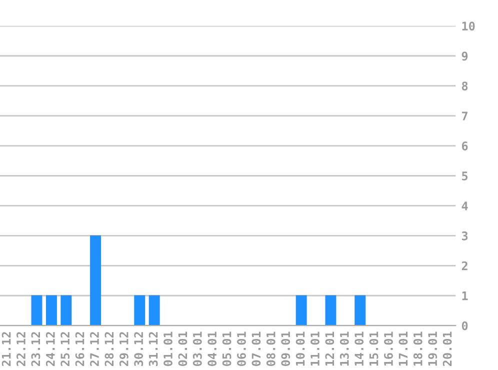 The image size is (498, 370). Describe the element at coordinates (35, 349) in the screenshot. I see `x-tick-label: 23.12` at that location.